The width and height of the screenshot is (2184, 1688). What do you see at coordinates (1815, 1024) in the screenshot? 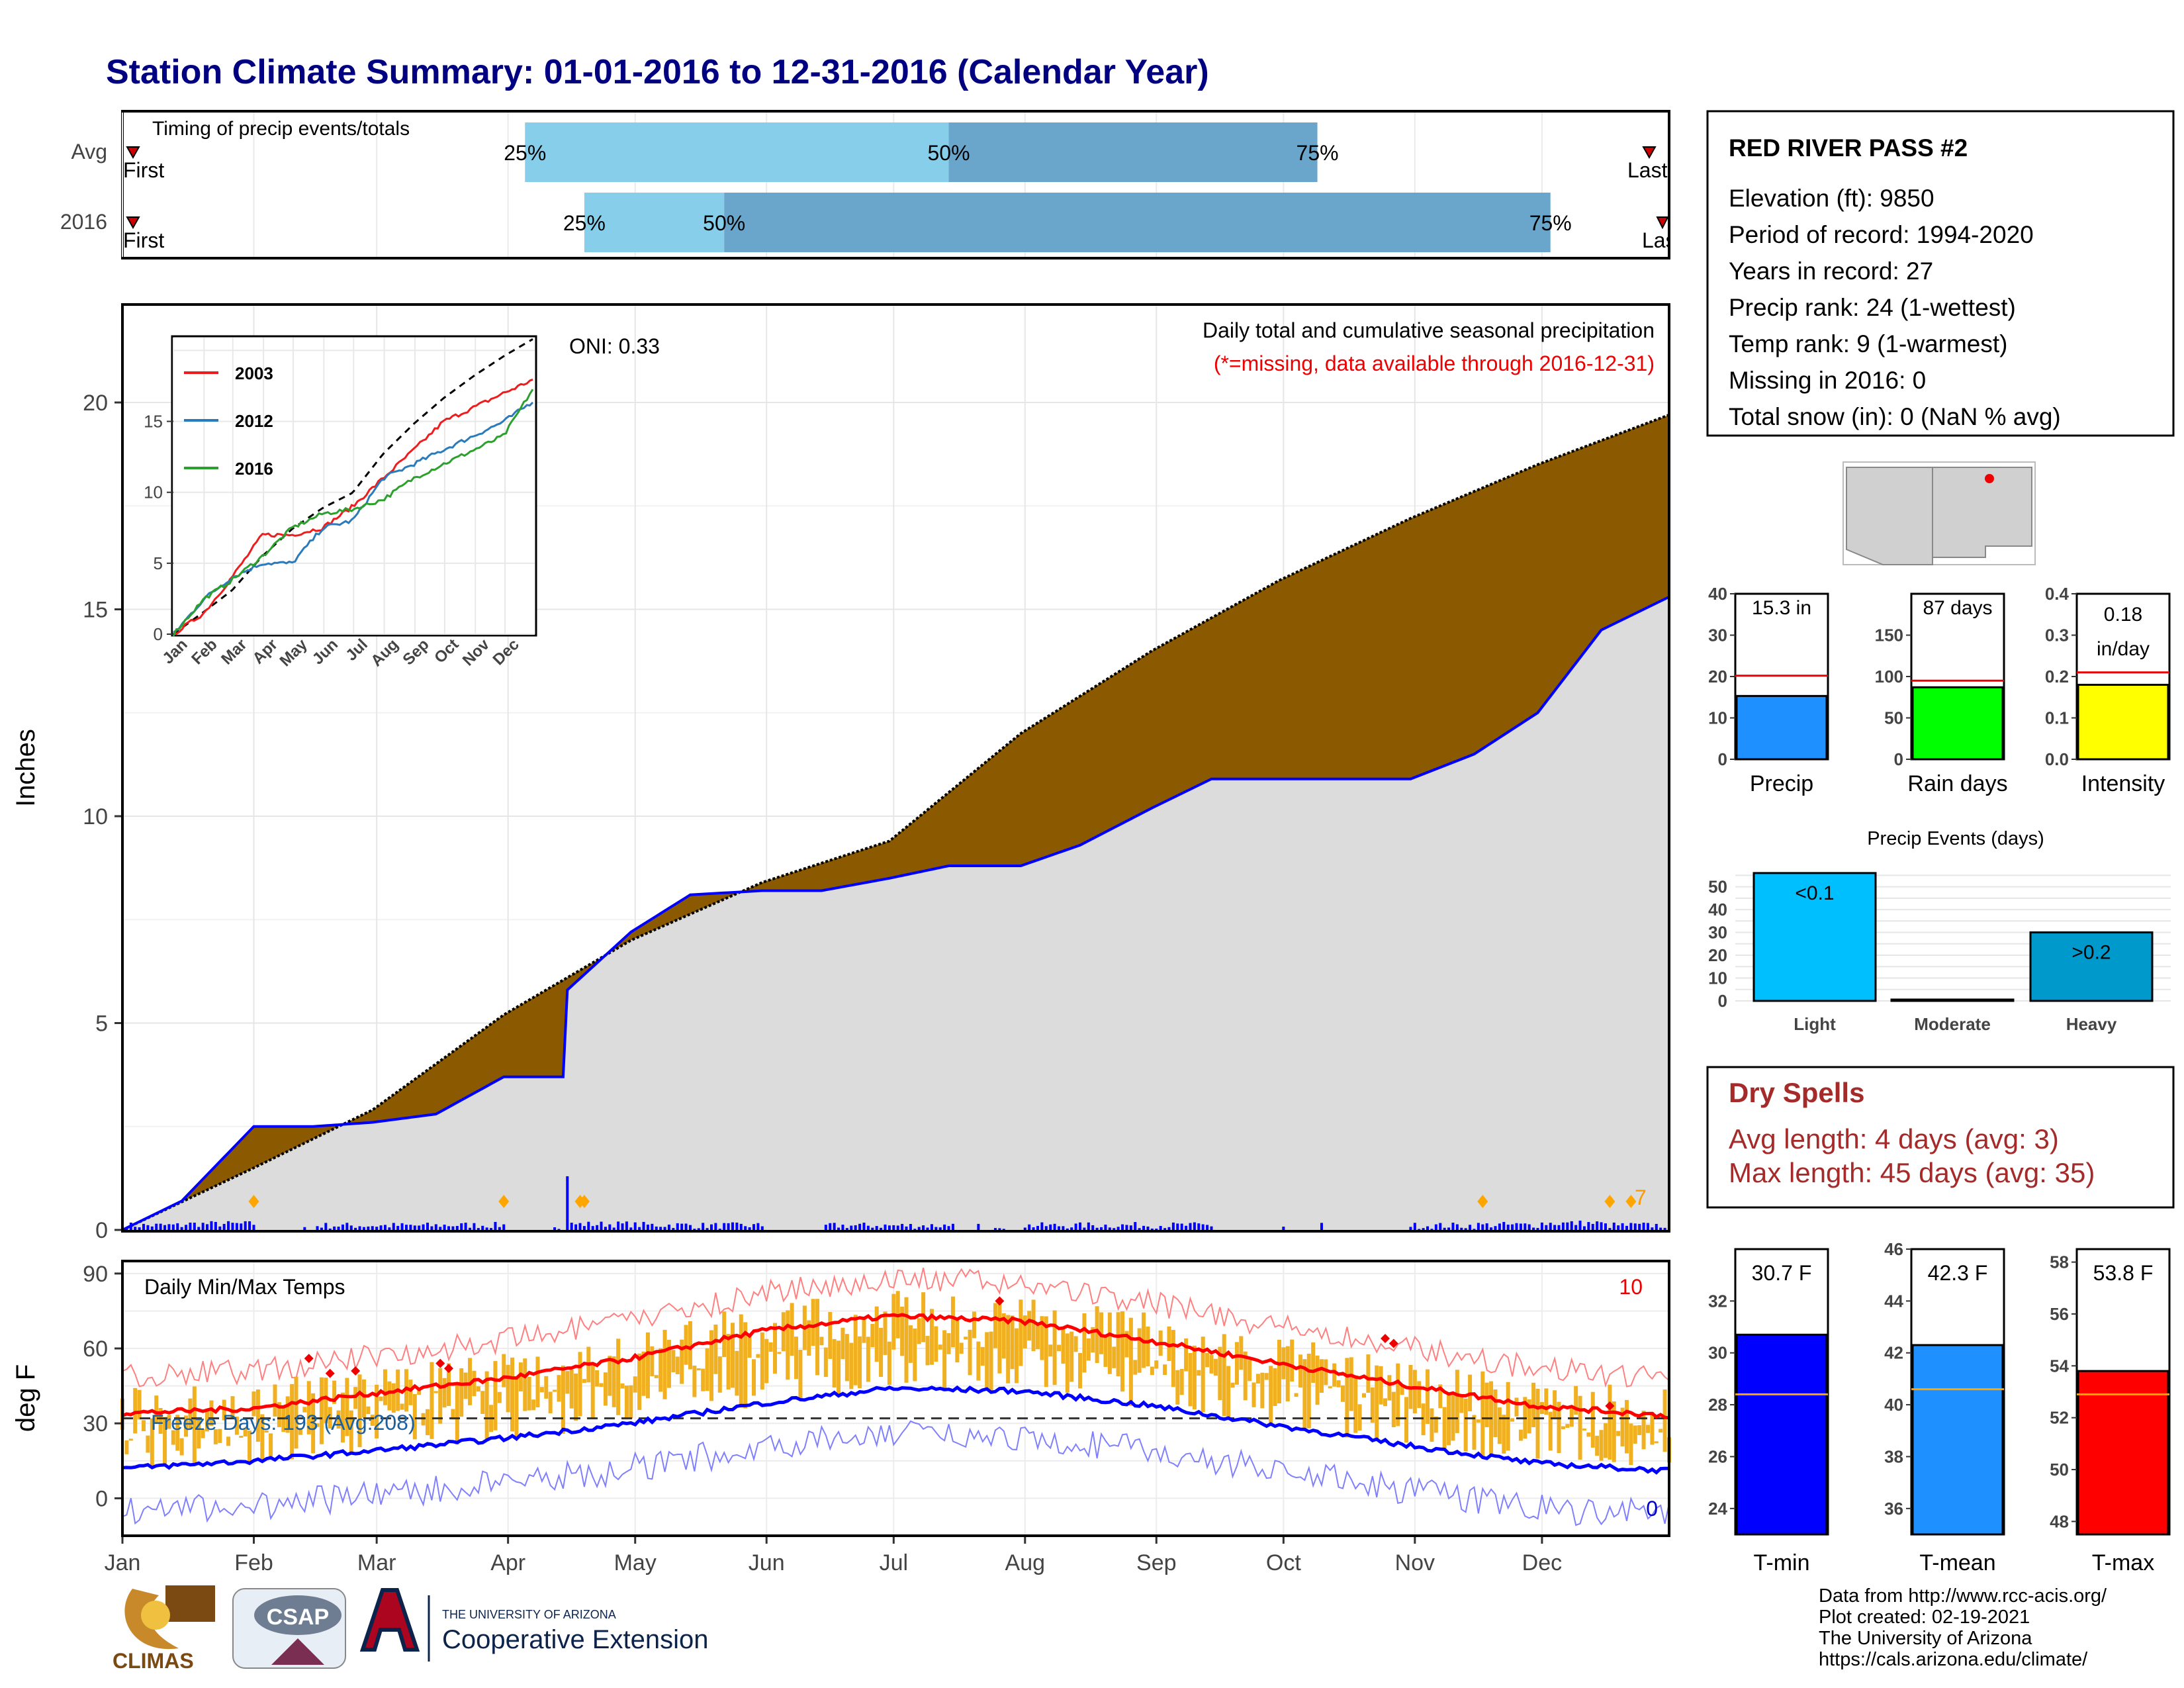
I see `events-category-label: Light` at bounding box center [1815, 1024].